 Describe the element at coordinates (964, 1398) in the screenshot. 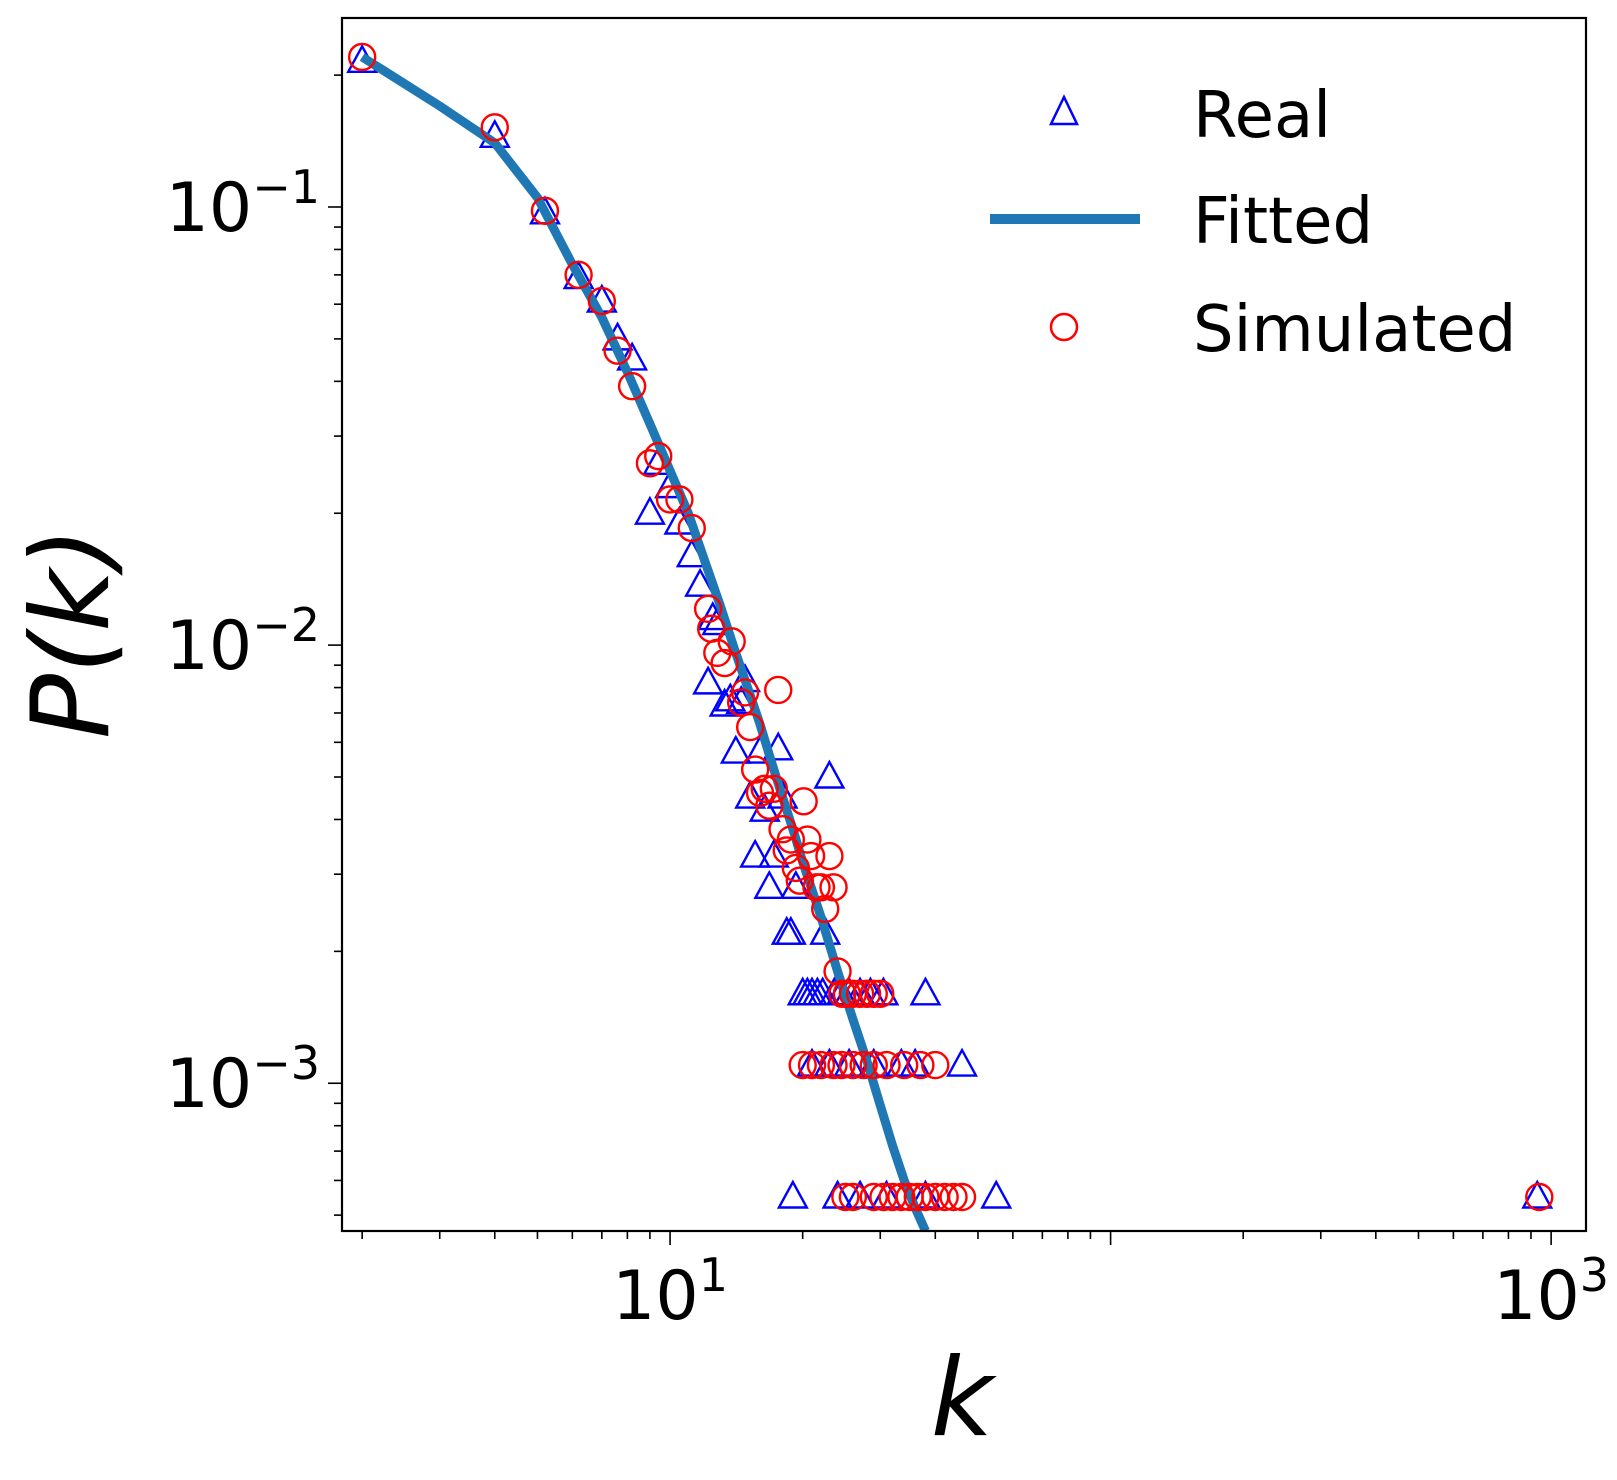

I see `x-axis-label: k` at that location.